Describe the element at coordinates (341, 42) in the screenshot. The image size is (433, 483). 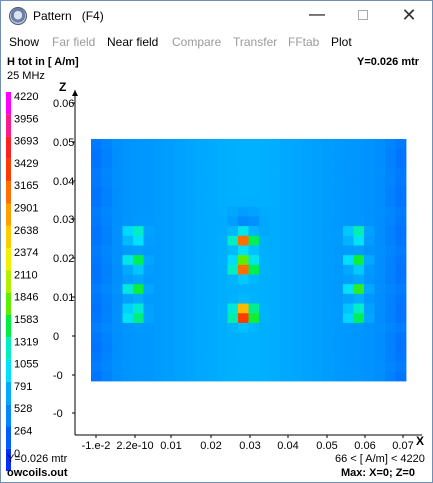
I see `menu-plot: Plot` at that location.